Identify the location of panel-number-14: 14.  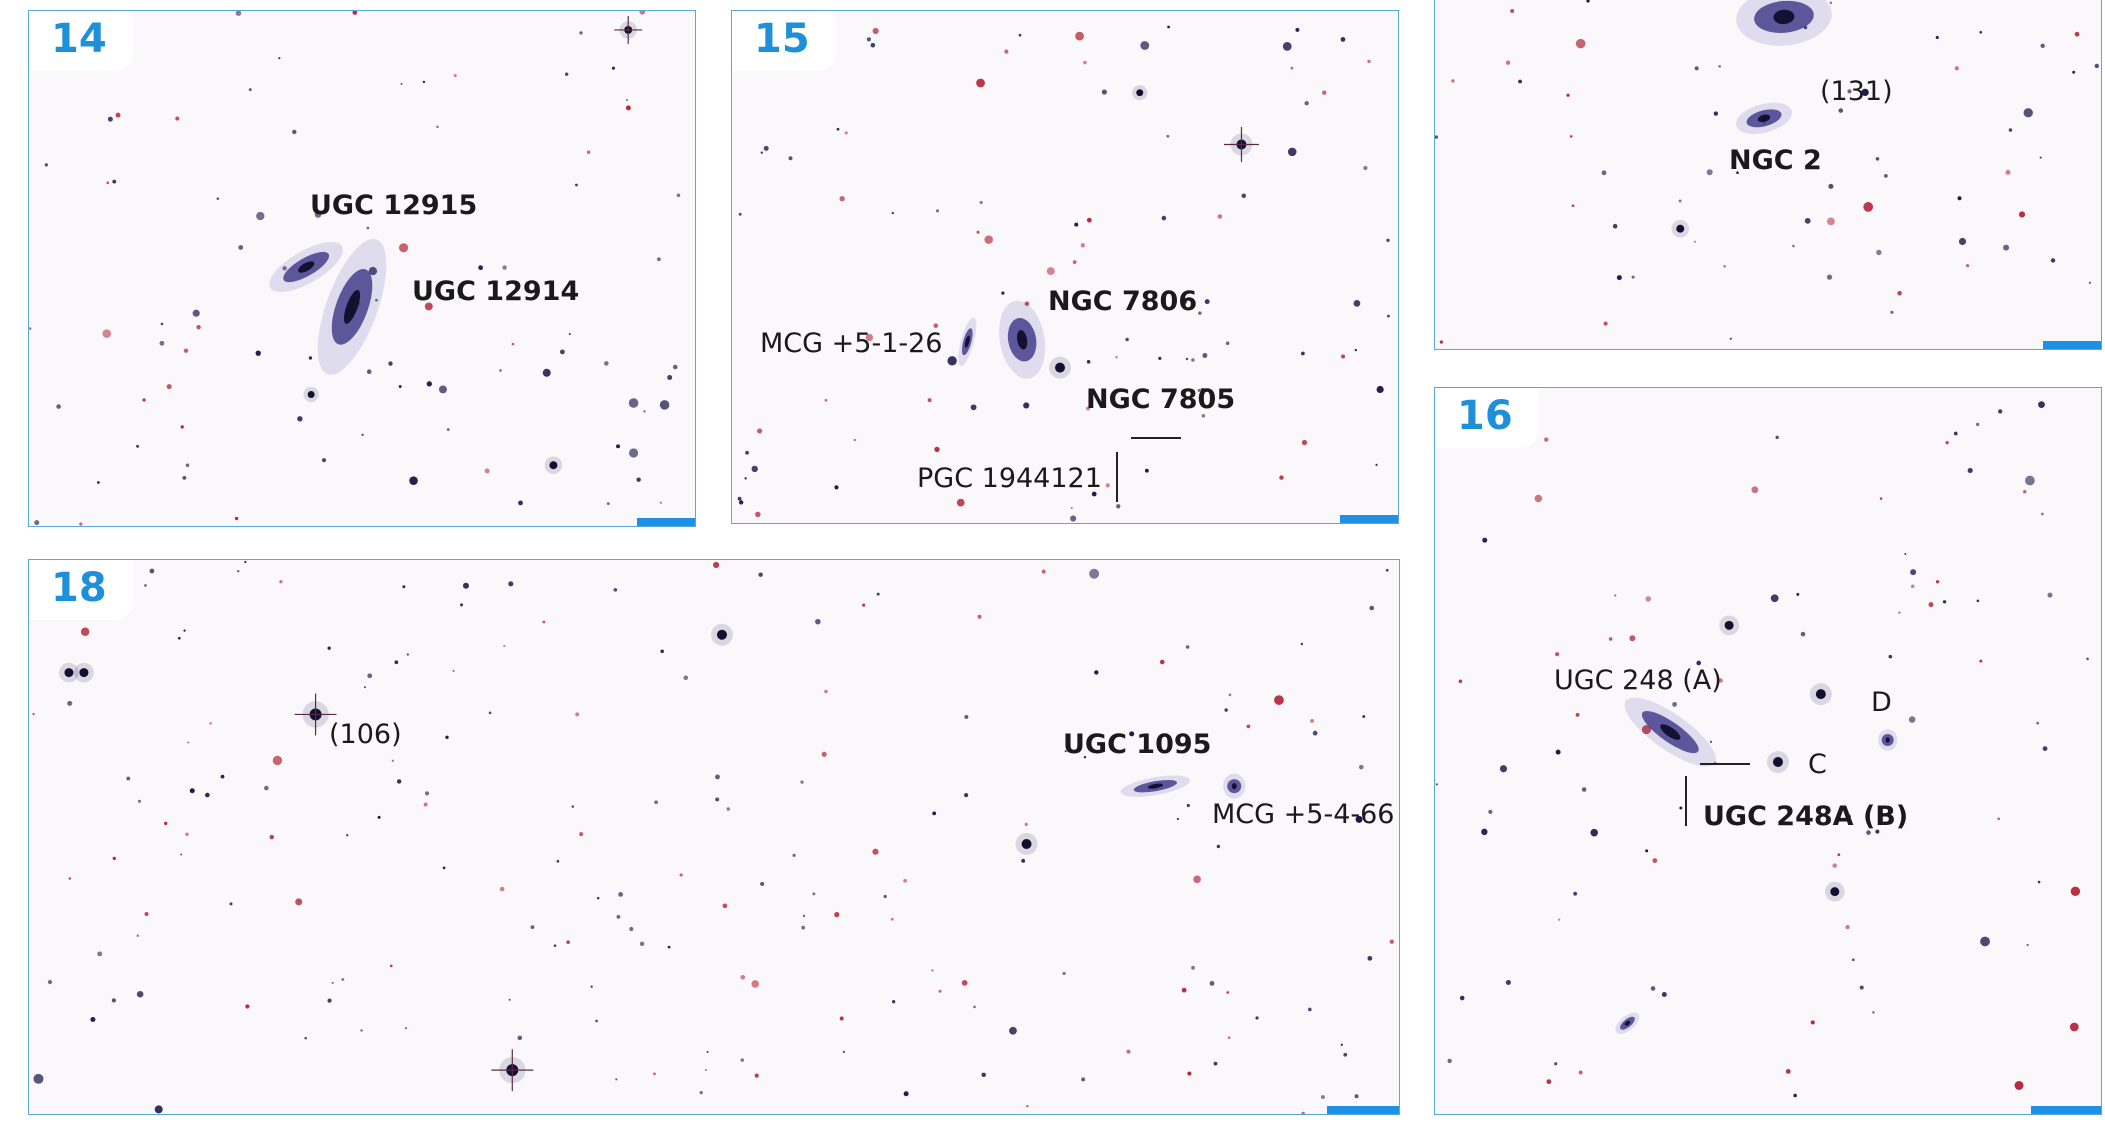
(81, 41).